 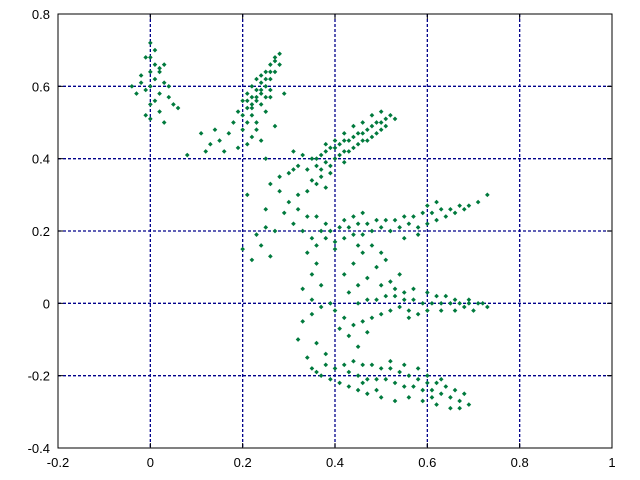 I want to click on y-tick-label: 0.8, so click(x=41, y=14).